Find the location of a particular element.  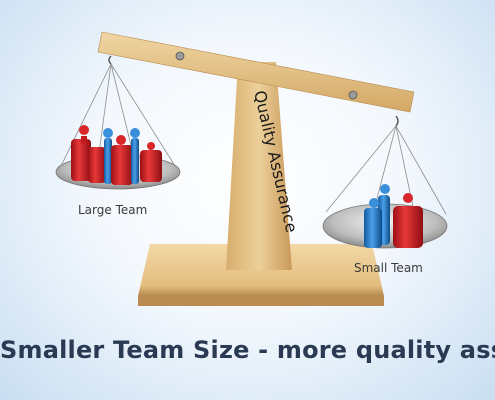

slide-caption: Smaller Team Size - more quality assuran is located at coordinates (247, 350).